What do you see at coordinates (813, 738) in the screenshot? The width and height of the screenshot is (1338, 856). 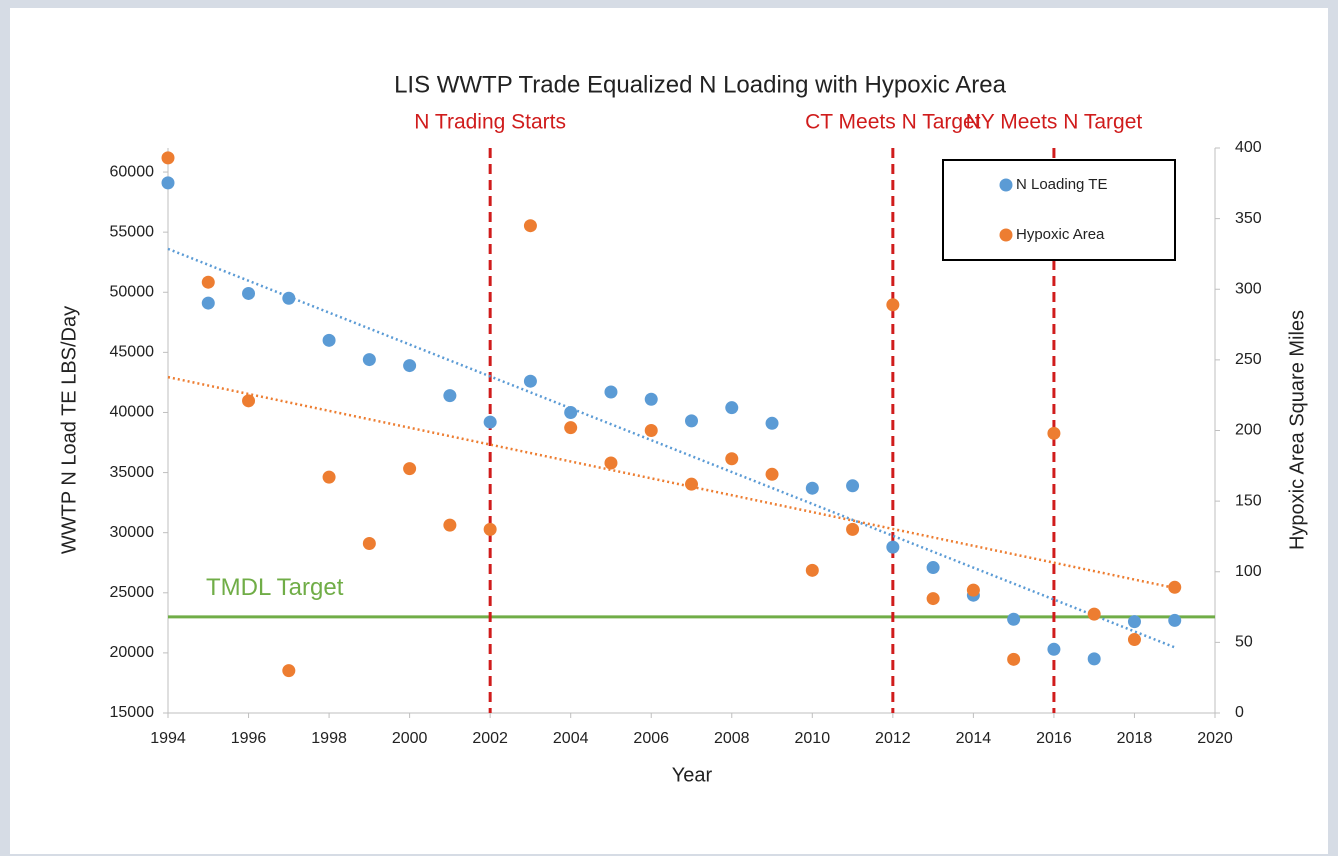 I see `x-tick-label: 2010` at bounding box center [813, 738].